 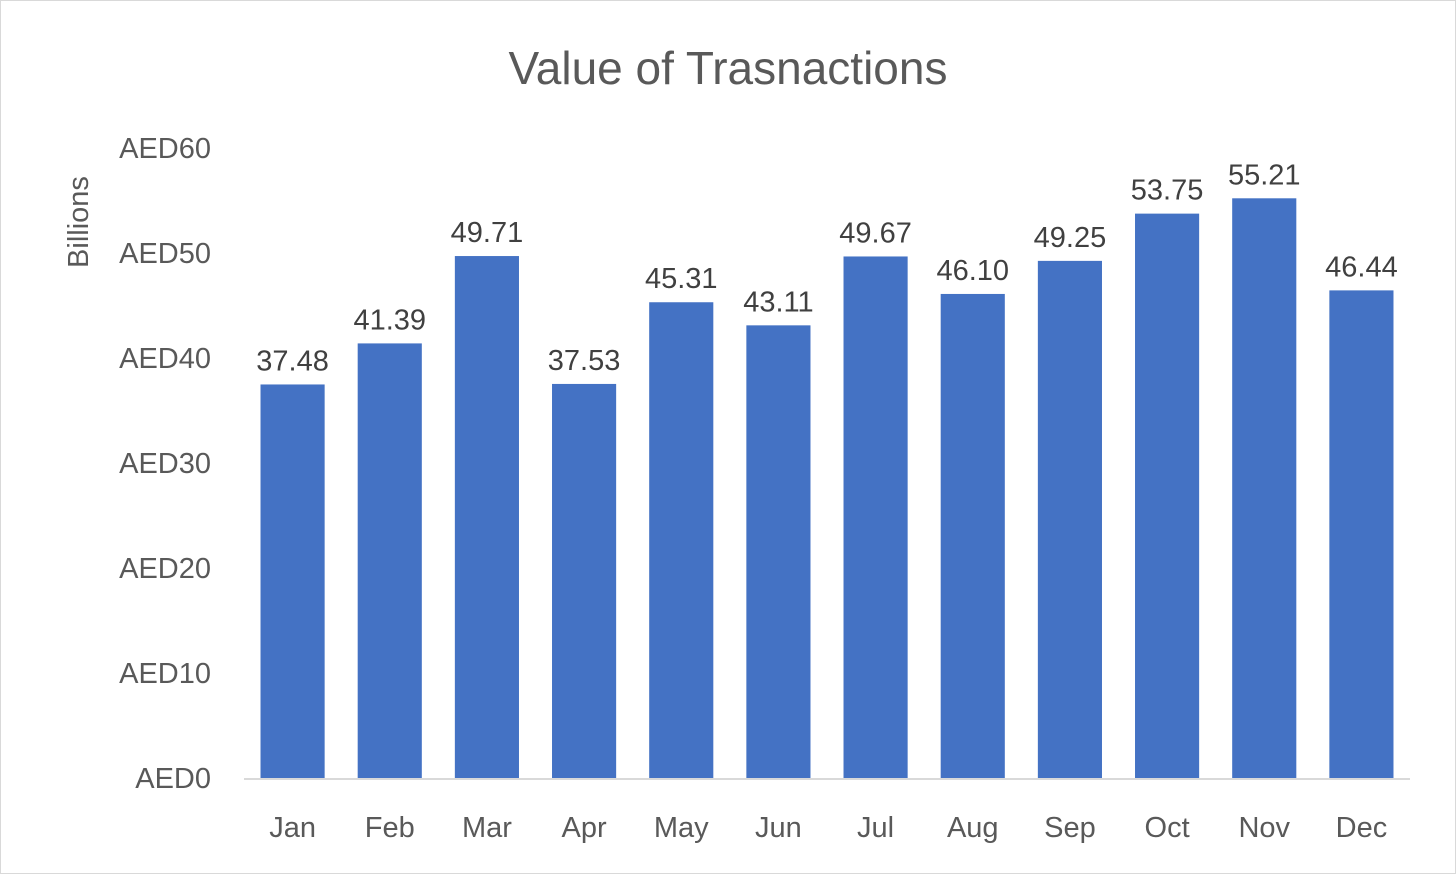 I want to click on x-tick-label: Jun, so click(x=778, y=828).